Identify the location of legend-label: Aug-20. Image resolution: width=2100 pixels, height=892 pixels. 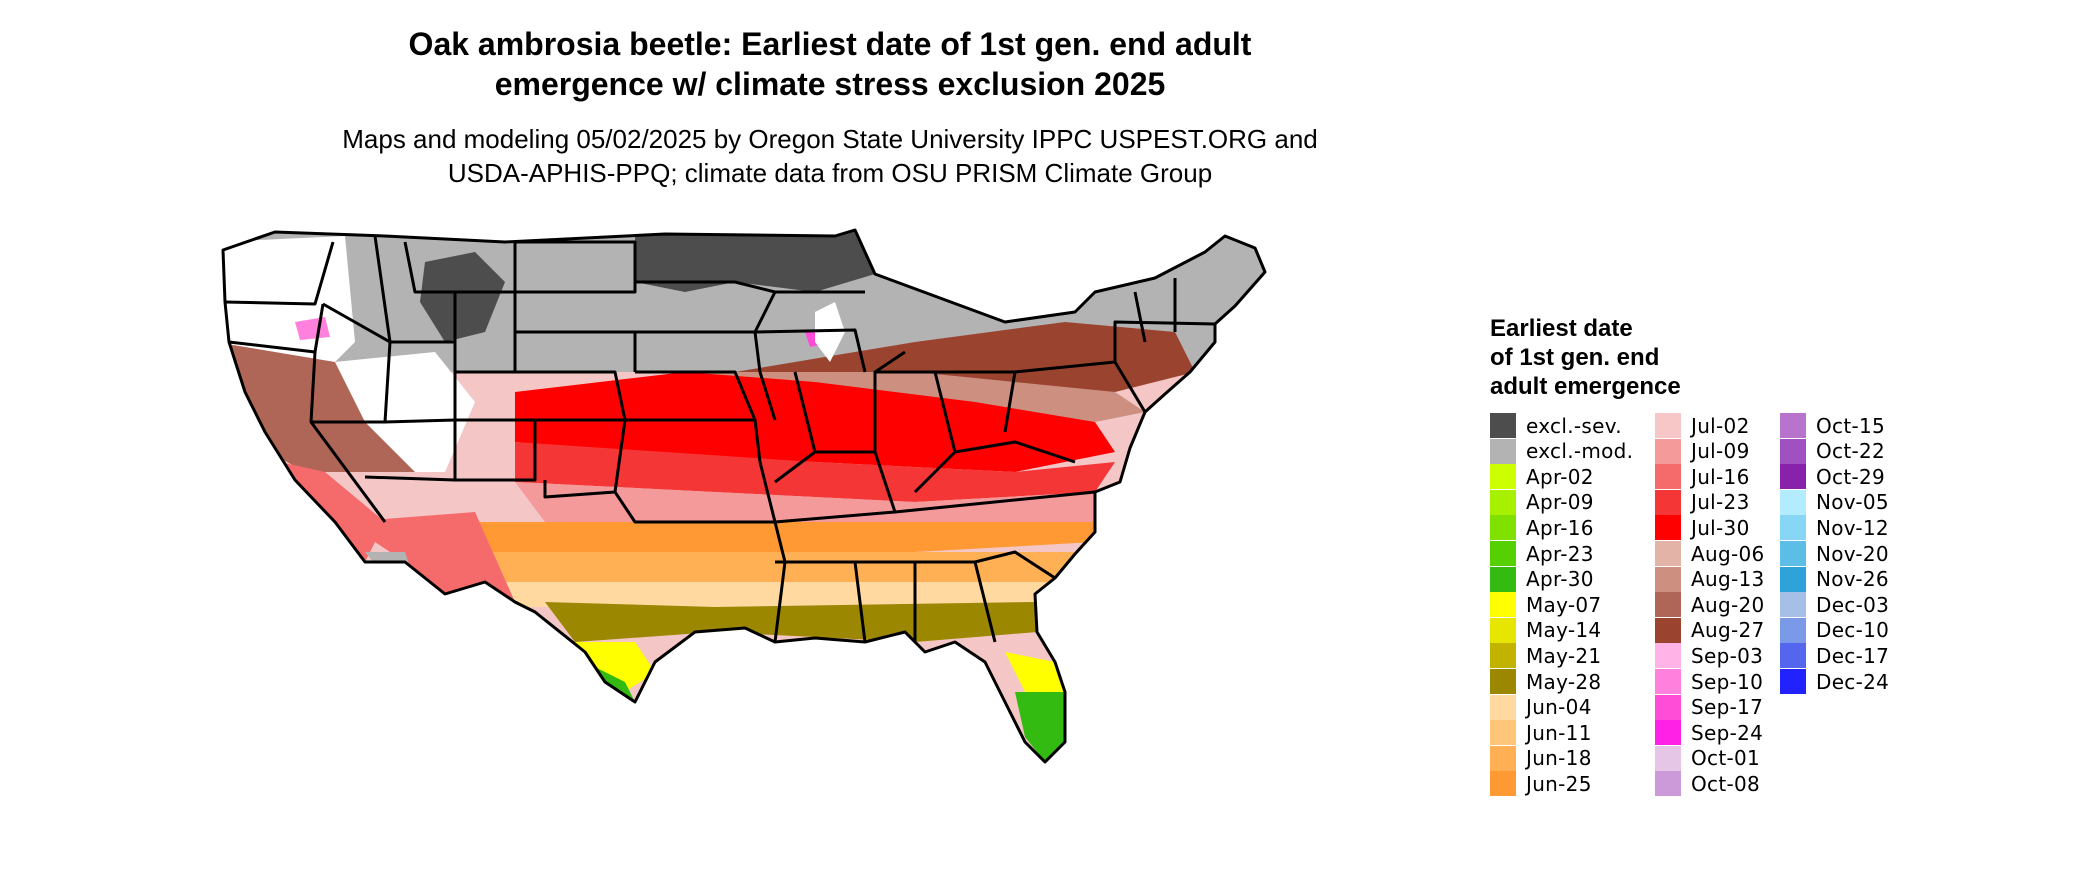
(1728, 604).